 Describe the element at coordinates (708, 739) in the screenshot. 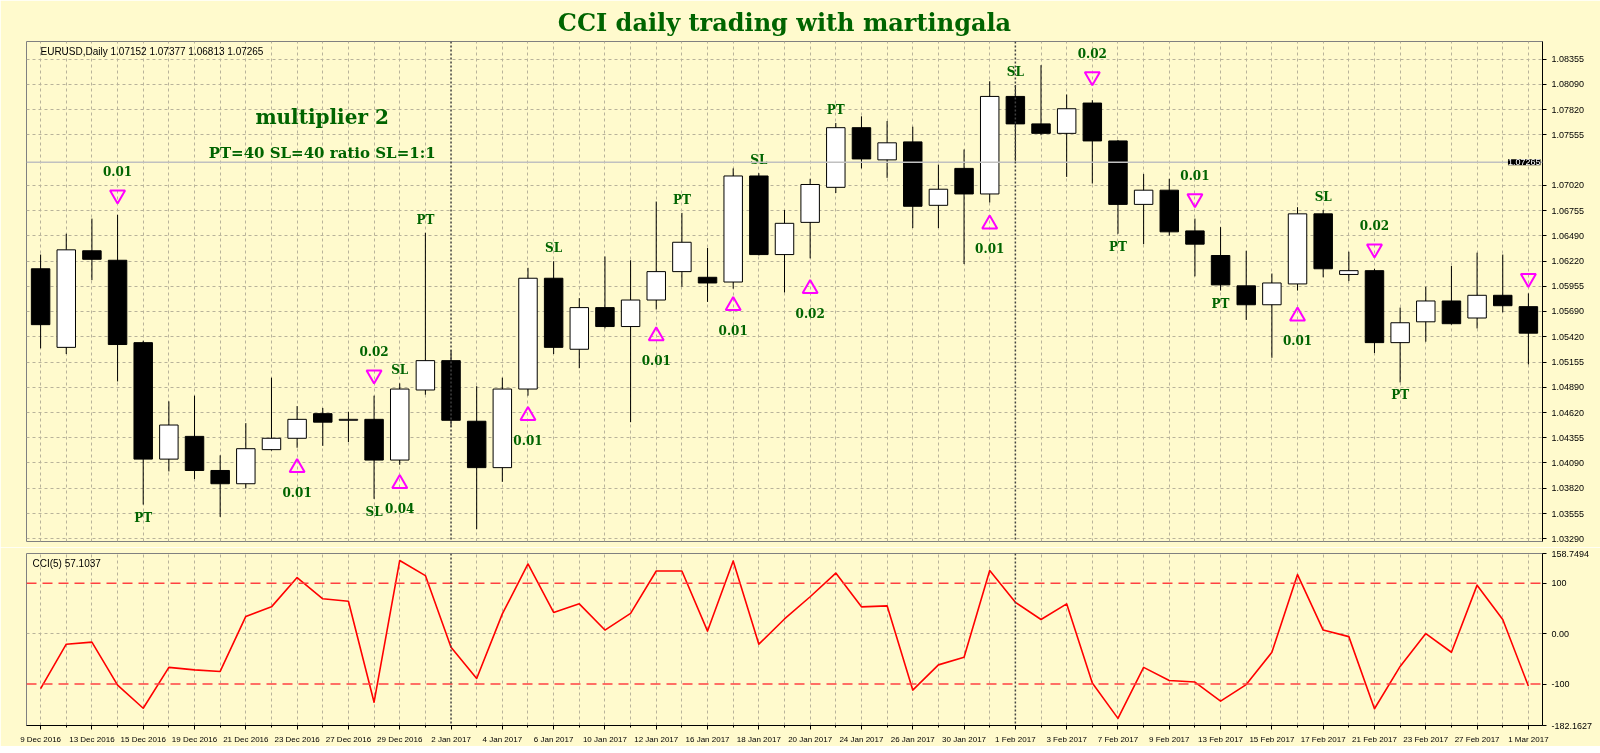

I see `x-tick-label: 16 Jan 2017` at that location.